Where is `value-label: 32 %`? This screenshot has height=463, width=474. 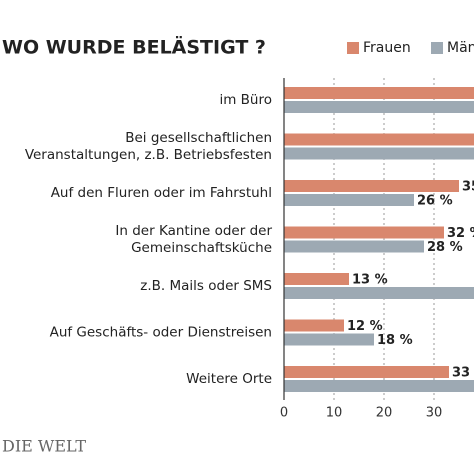
value-label: 32 % is located at coordinates (460, 233).